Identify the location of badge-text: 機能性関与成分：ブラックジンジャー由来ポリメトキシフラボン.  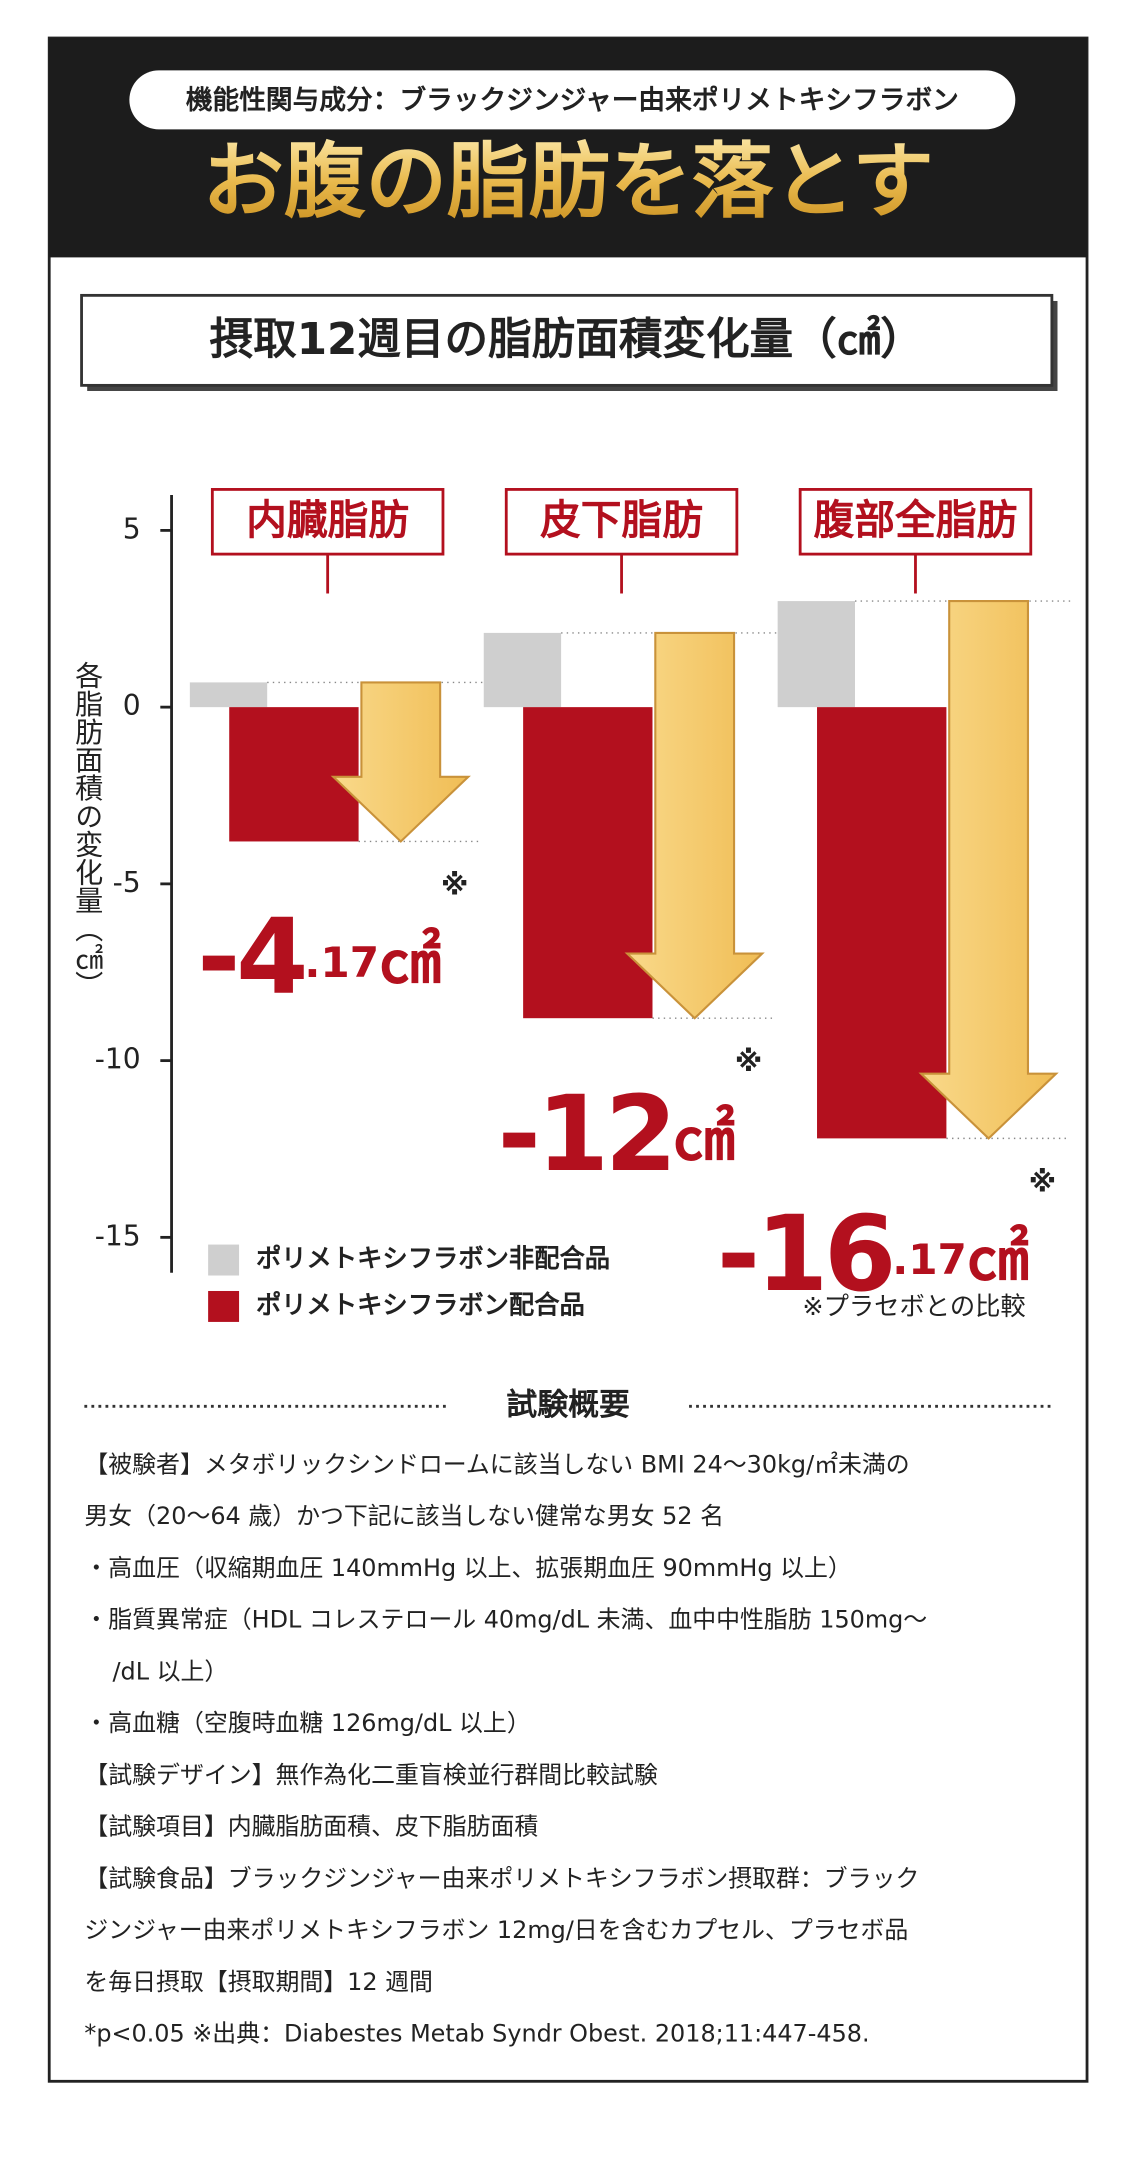
(572, 100).